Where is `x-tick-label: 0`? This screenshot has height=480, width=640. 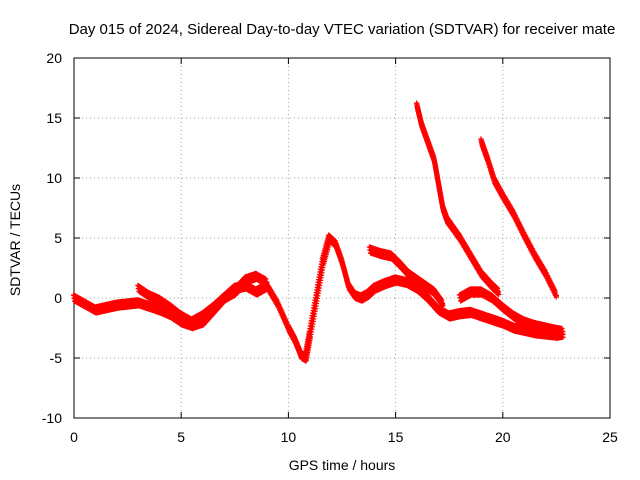
x-tick-label: 0 is located at coordinates (74, 437).